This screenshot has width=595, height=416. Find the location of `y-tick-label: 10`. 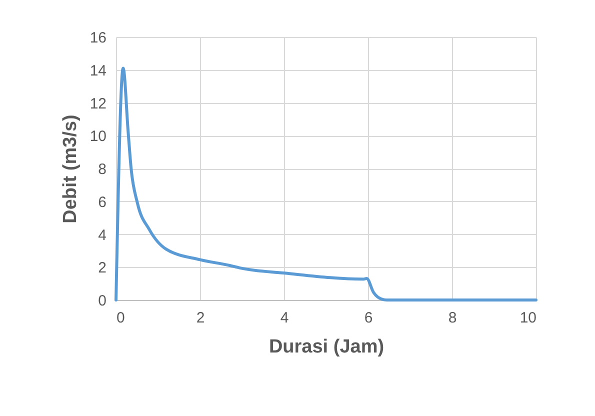

y-tick-label: 10 is located at coordinates (98, 137).